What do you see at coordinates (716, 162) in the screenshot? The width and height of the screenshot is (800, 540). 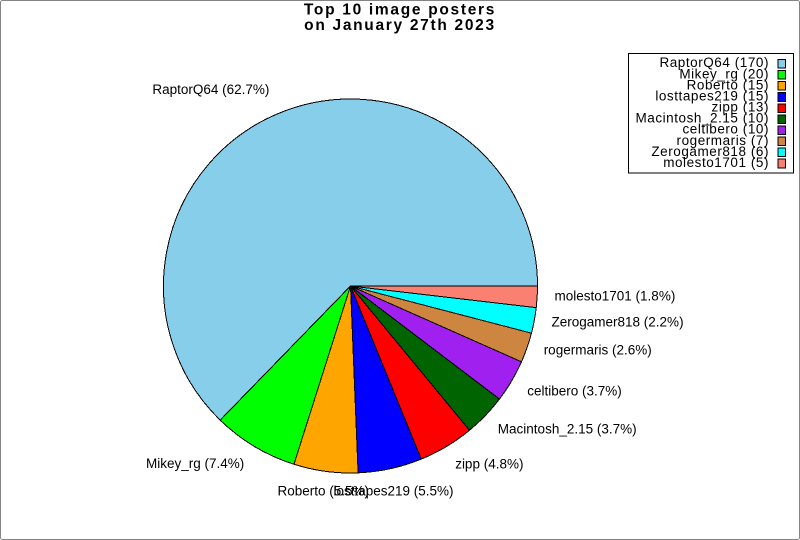 I see `svg-text: molesto1701 (5)` at bounding box center [716, 162].